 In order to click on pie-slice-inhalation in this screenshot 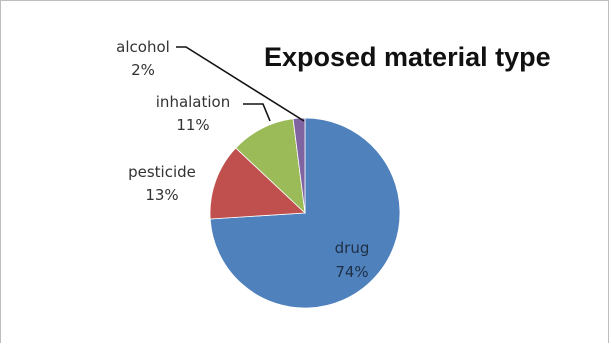, I will do `click(270, 166)`.